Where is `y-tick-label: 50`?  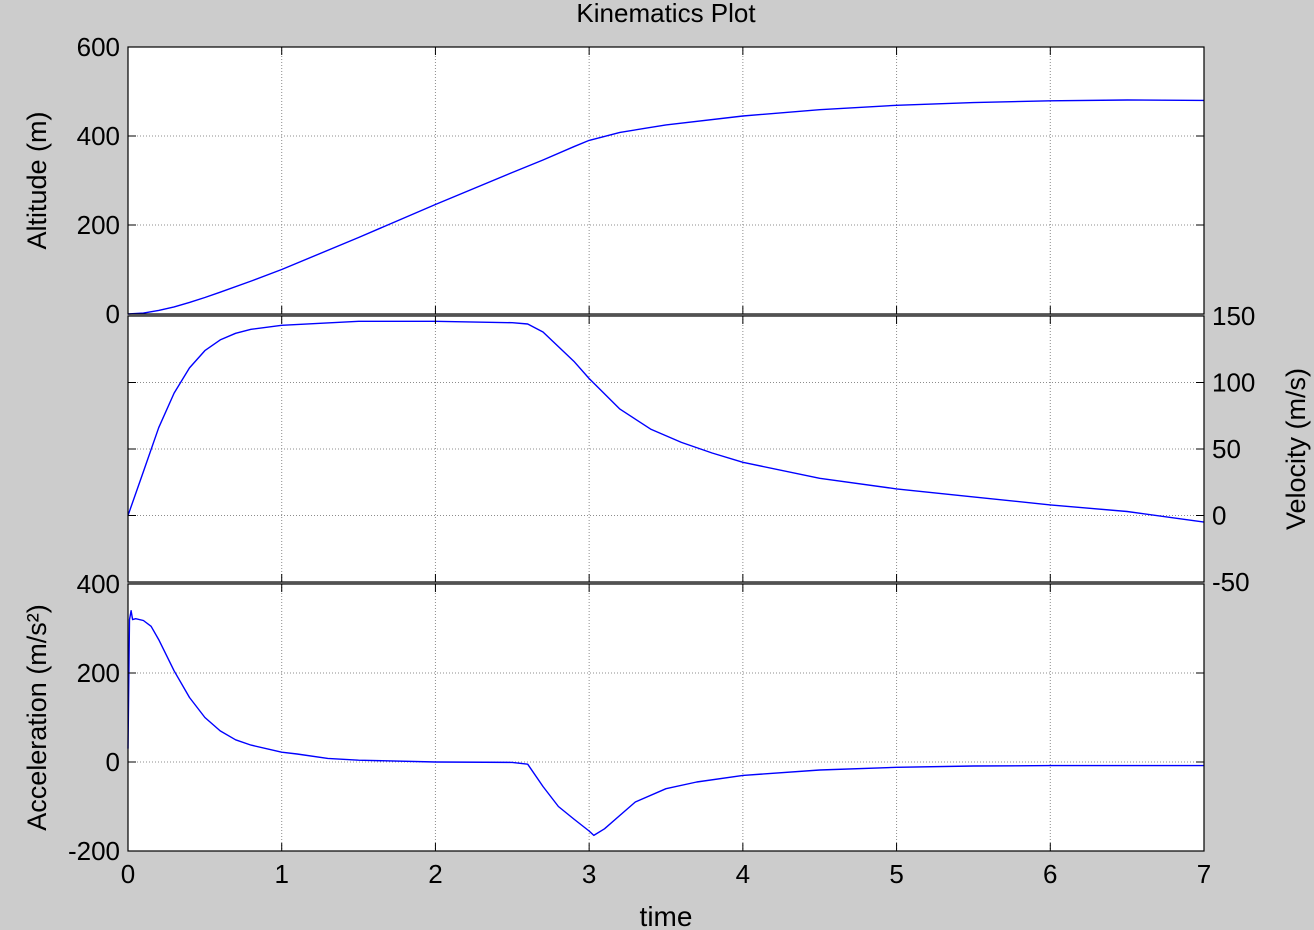 y-tick-label: 50 is located at coordinates (1226, 449).